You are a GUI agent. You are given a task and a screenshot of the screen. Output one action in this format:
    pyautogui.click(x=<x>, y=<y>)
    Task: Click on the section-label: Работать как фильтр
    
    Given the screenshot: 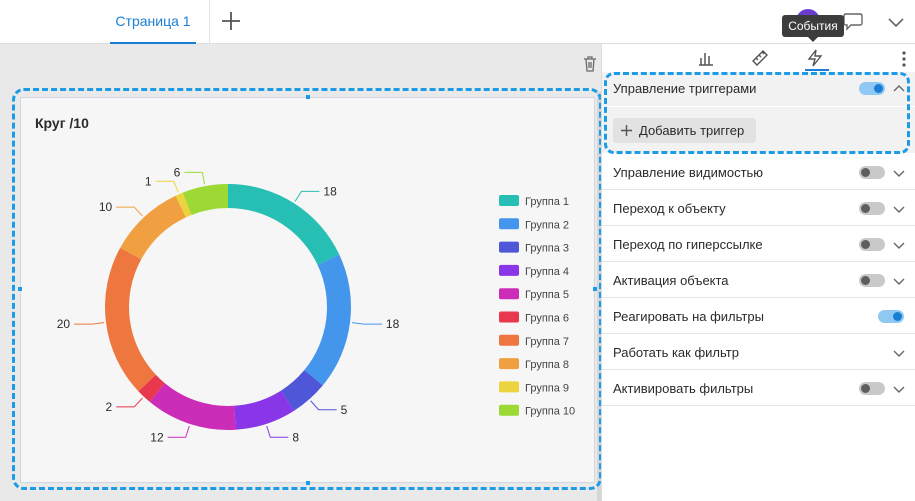 What is the action you would take?
    pyautogui.click(x=676, y=352)
    